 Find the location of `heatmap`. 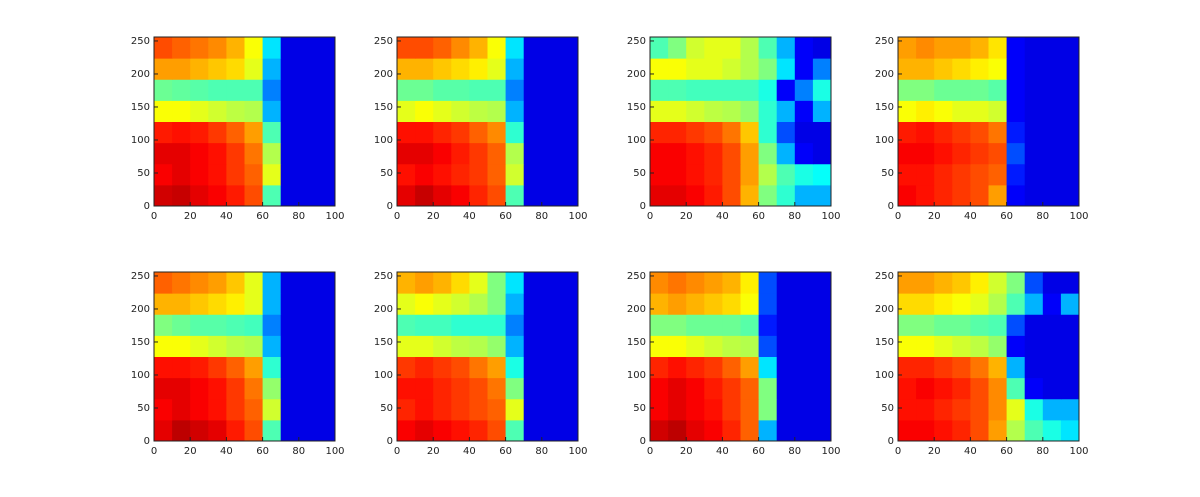

heatmap is located at coordinates (488, 122).